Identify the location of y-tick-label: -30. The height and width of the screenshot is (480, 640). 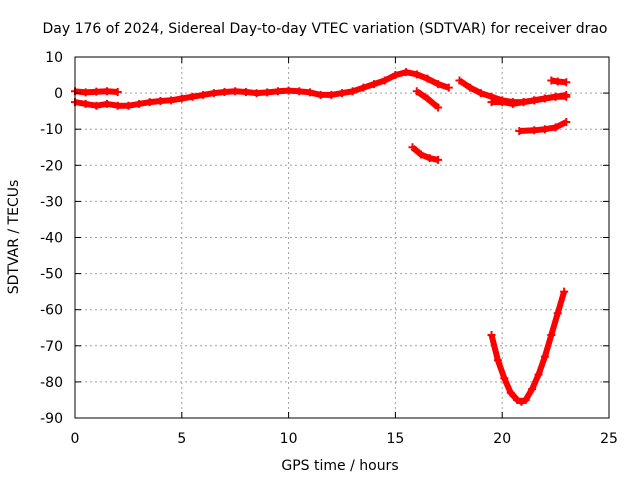
(51, 202).